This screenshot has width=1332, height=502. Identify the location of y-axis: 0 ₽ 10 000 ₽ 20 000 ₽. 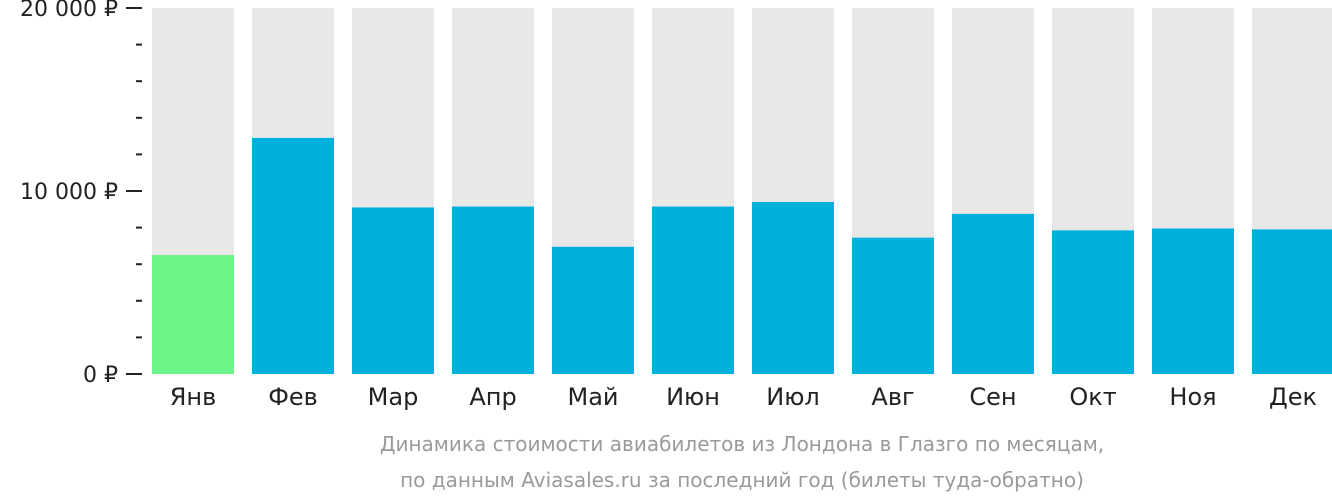
(81, 194).